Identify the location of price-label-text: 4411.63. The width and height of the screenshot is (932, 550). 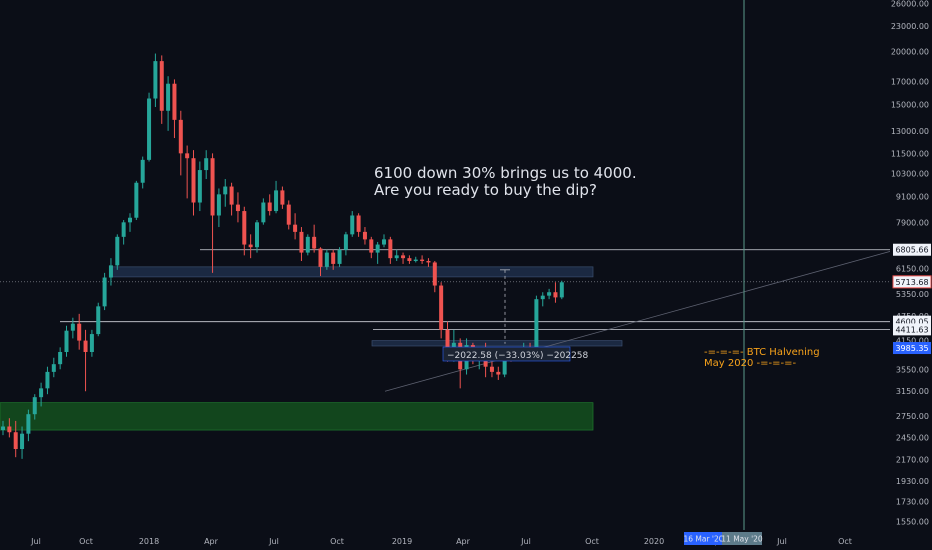
(911, 329).